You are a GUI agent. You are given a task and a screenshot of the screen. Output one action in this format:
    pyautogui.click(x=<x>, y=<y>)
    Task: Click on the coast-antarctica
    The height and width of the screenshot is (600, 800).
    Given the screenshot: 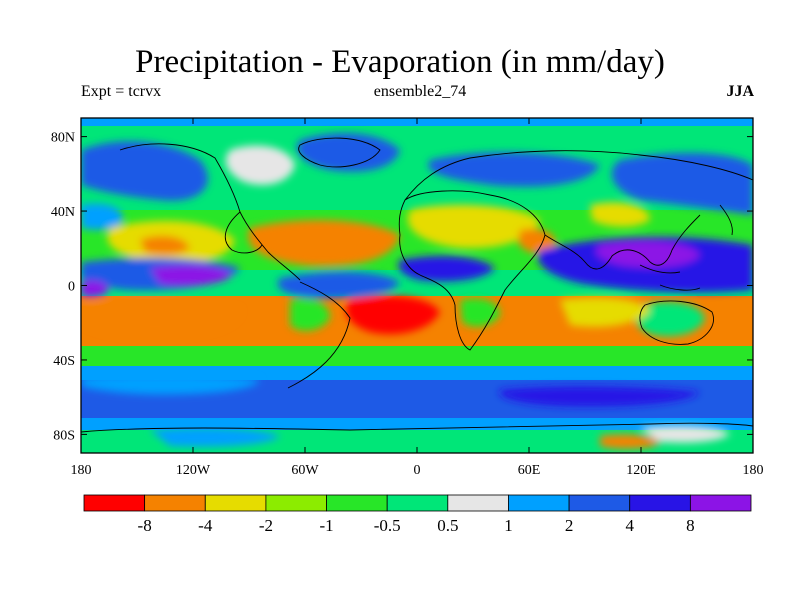 What is the action you would take?
    pyautogui.click(x=417, y=427)
    